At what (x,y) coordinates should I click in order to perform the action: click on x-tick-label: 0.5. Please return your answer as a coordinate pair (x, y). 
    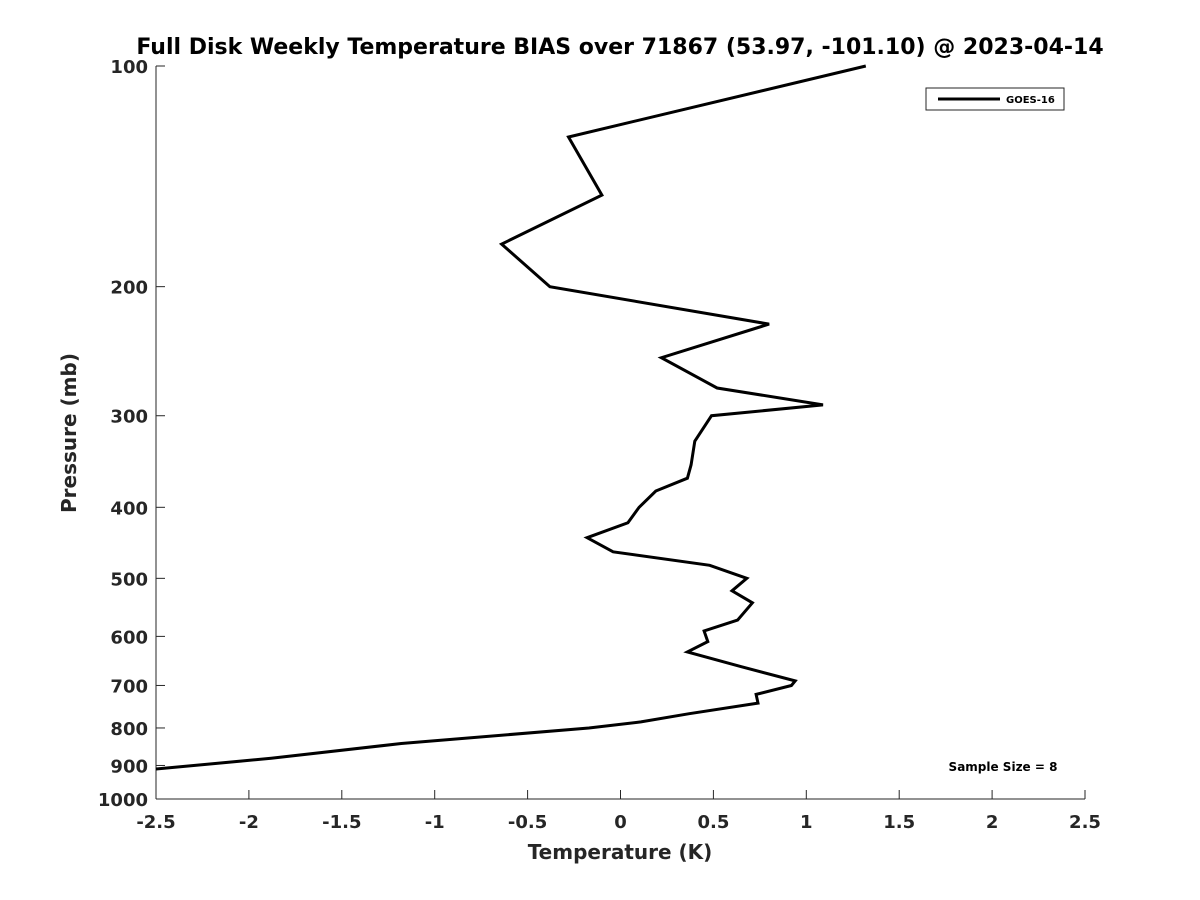
    Looking at the image, I should click on (713, 822).